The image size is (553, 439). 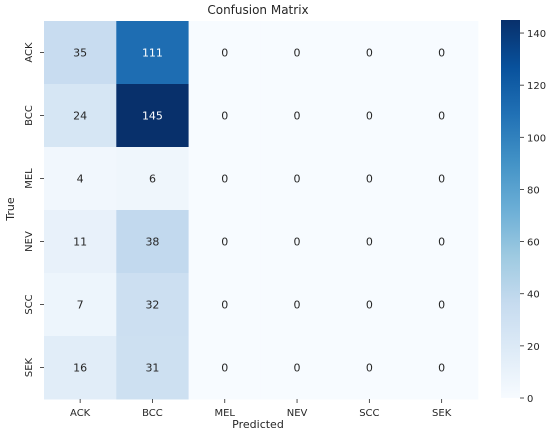 I want to click on x-tick-labels: ACK BCC MEL NEV SCC SEK, so click(x=261, y=409).